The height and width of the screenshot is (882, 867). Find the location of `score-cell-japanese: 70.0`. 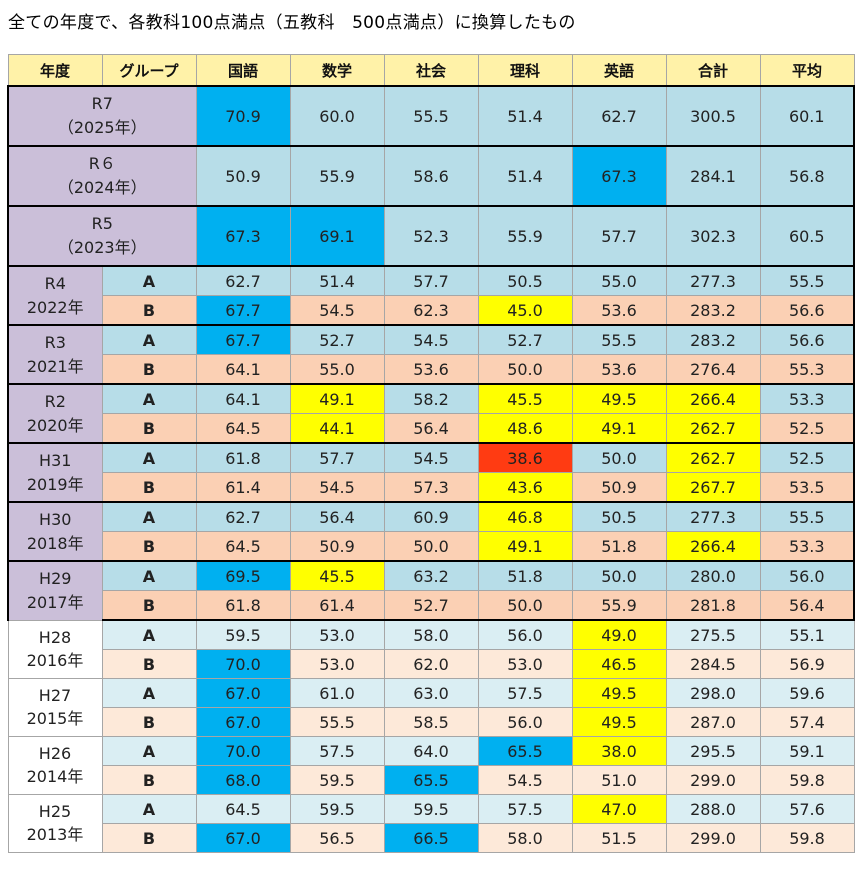

score-cell-japanese: 70.0 is located at coordinates (243, 751).